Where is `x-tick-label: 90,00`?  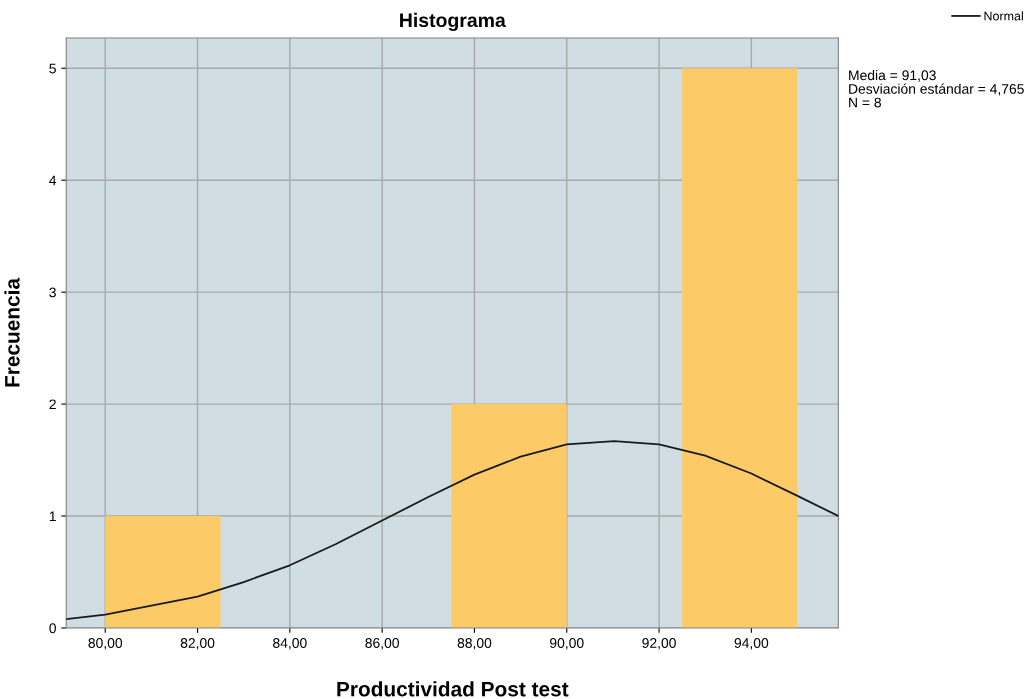
x-tick-label: 90,00 is located at coordinates (567, 644).